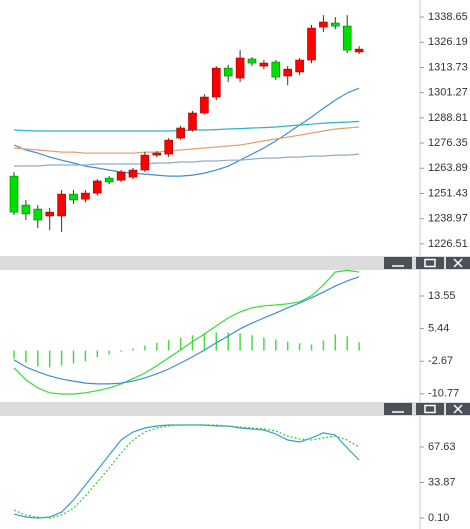 The height and width of the screenshot is (529, 470). Describe the element at coordinates (438, 518) in the screenshot. I see `y-tick-label: 0.10` at that location.